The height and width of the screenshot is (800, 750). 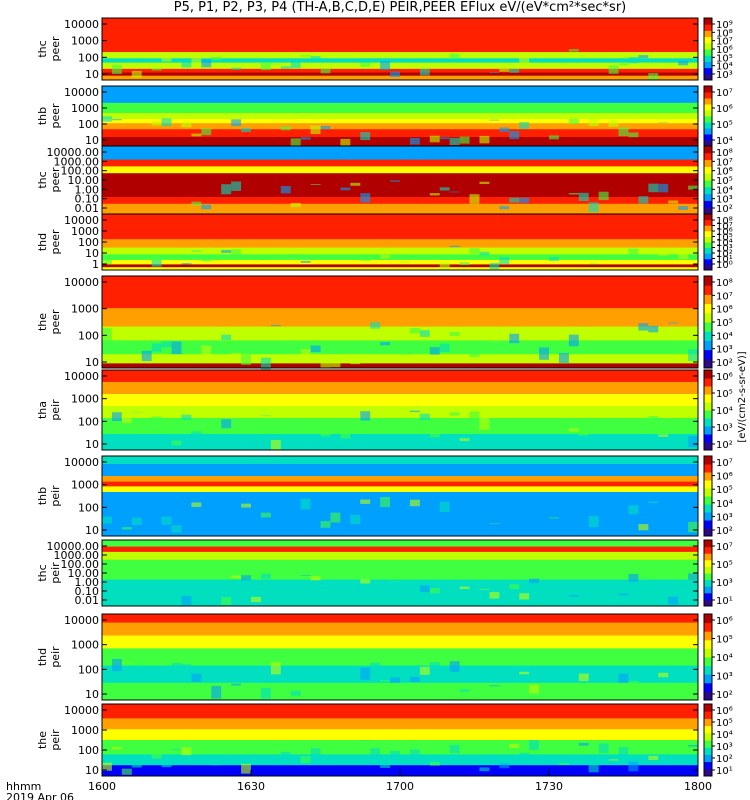 I want to click on colorbar-tick-label-thc-peir-3: 10⁷, so click(x=724, y=547).